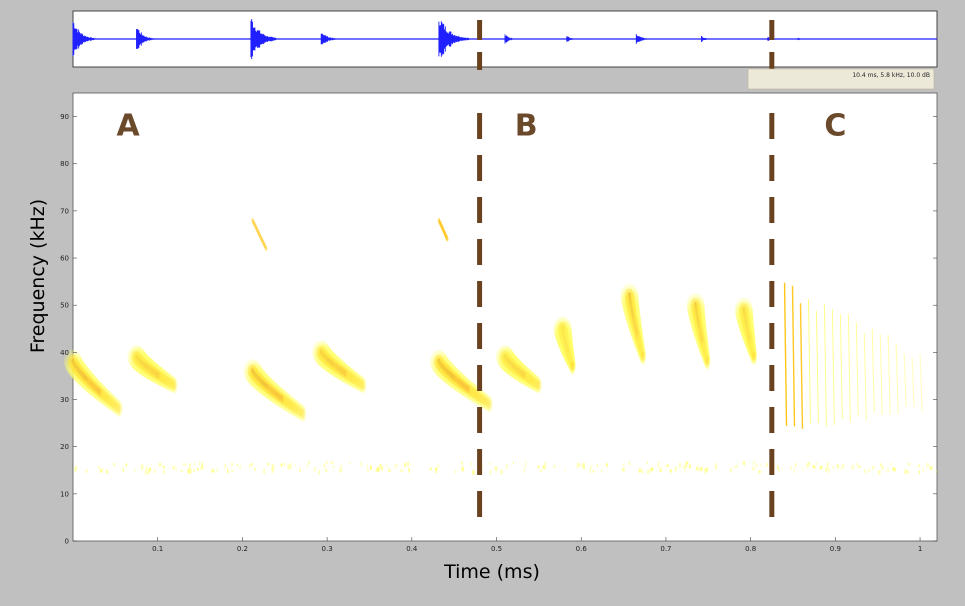  Describe the element at coordinates (526, 125) in the screenshot. I see `section-label: B` at that location.